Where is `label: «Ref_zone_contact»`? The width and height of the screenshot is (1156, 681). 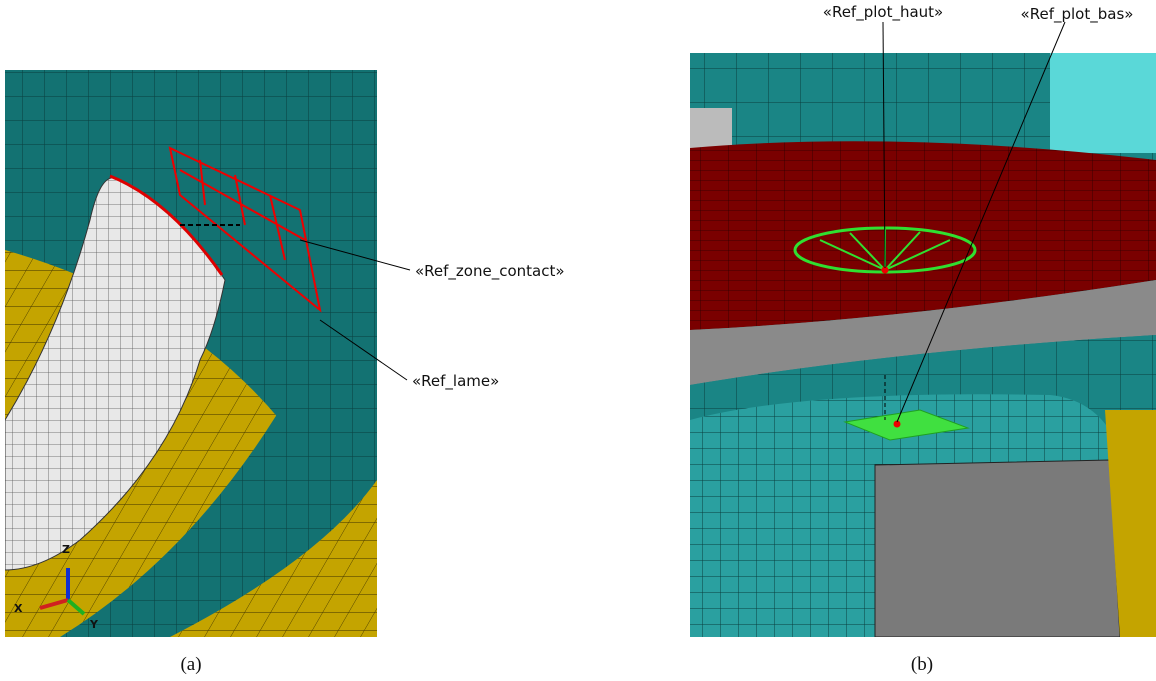
label: «Ref_zone_contact» is located at coordinates (490, 271).